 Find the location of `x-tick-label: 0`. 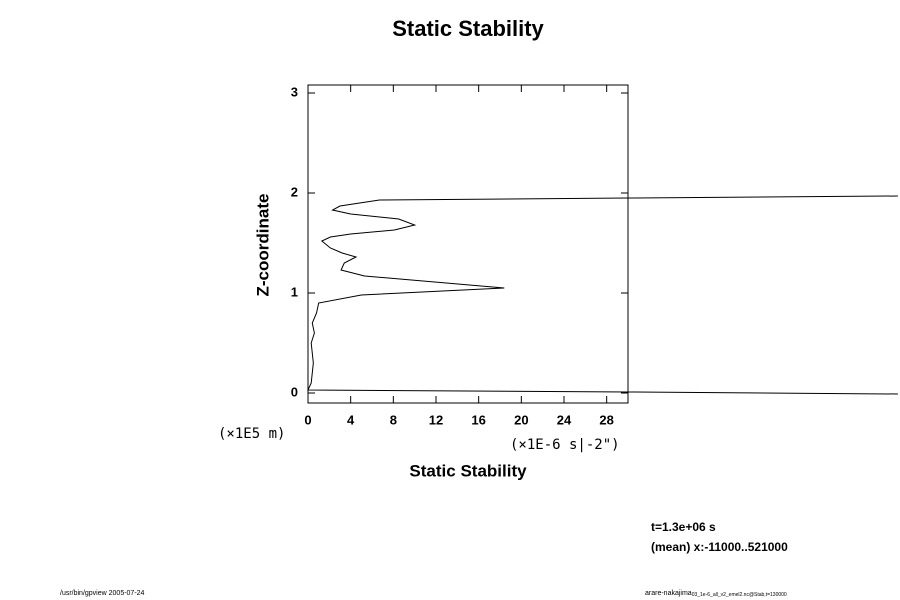

x-tick-label: 0 is located at coordinates (307, 419).